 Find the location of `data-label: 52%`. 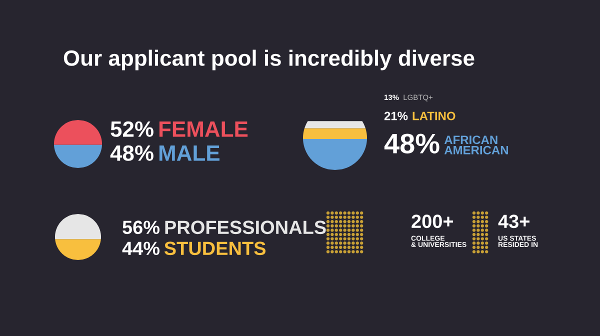

data-label: 52% is located at coordinates (132, 129).